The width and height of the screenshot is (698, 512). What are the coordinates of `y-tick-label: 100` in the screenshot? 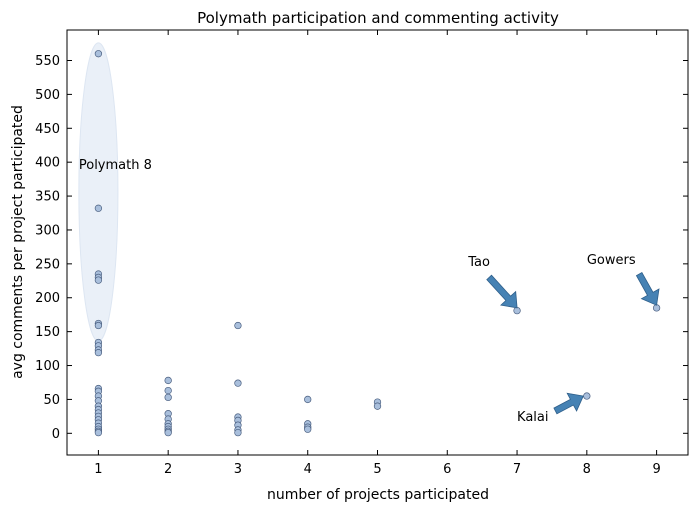 It's located at (47, 366).